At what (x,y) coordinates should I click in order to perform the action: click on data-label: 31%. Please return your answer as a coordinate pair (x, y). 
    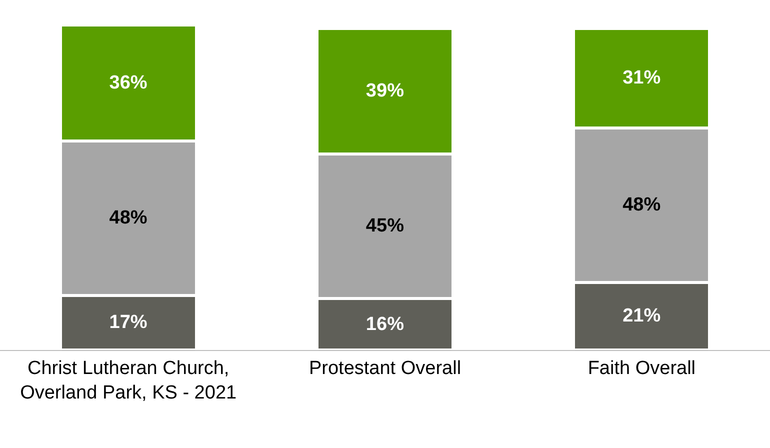
    Looking at the image, I should click on (641, 78).